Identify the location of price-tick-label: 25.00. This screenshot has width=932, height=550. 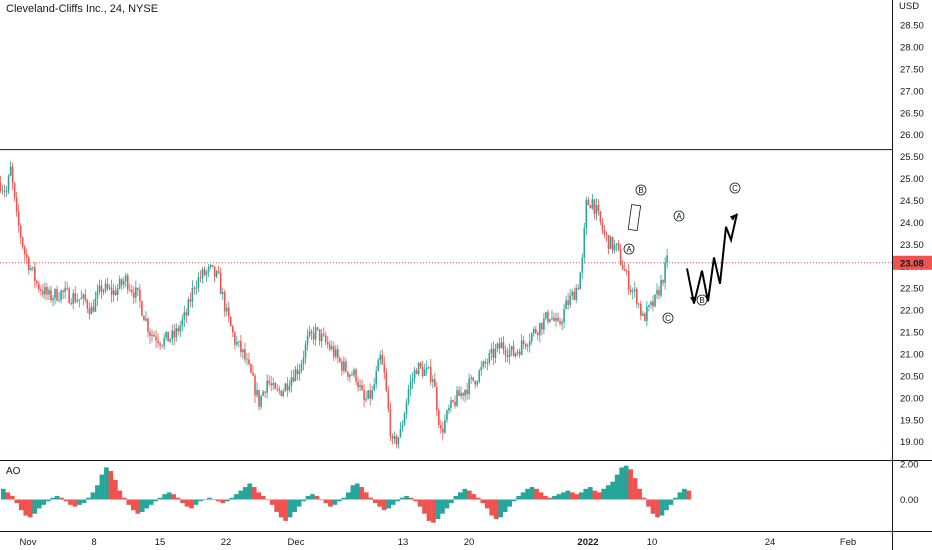
(912, 179).